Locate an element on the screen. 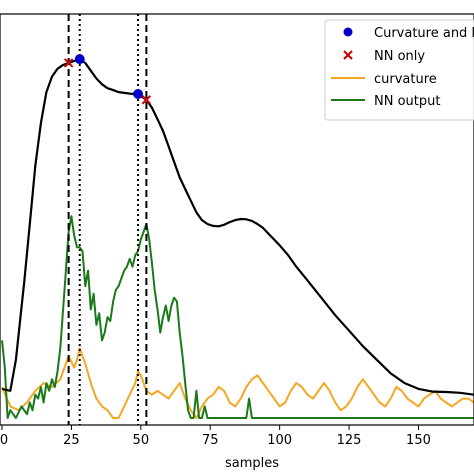 This screenshot has height=474, width=474. x-tick-label: 125 is located at coordinates (349, 440).